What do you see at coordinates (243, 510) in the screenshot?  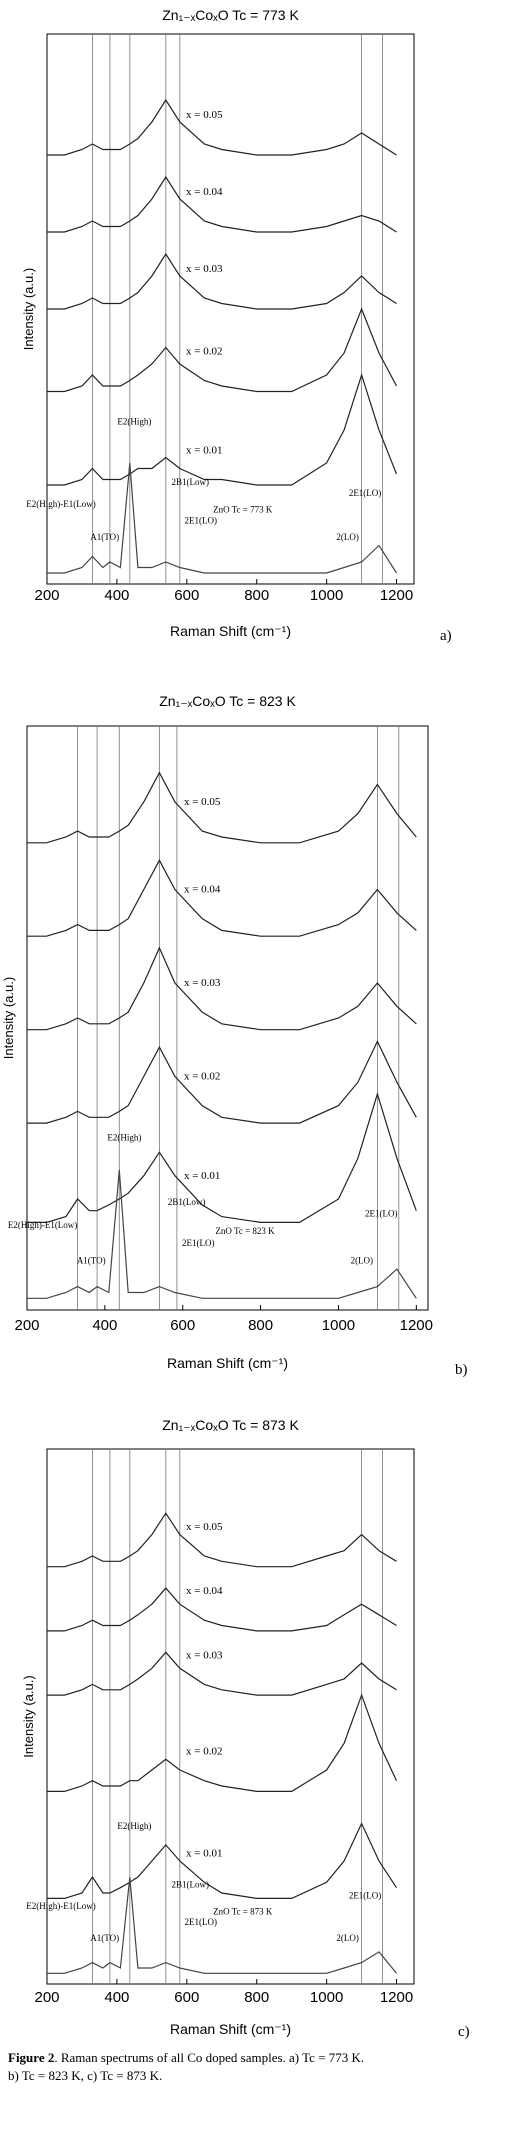 I see `peak-annotation: ZnO Tc = 773 K` at bounding box center [243, 510].